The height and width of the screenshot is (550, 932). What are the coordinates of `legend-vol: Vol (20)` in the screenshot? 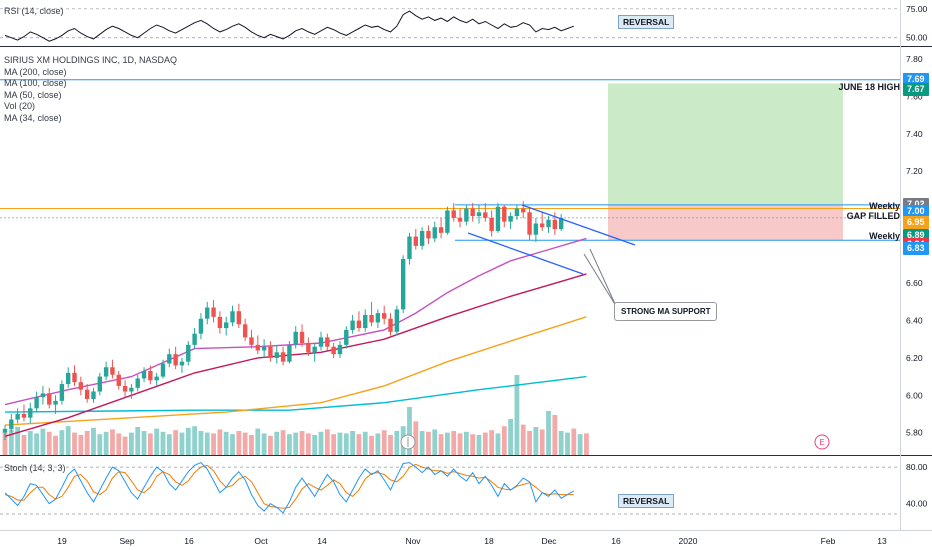 It's located at (20, 106).